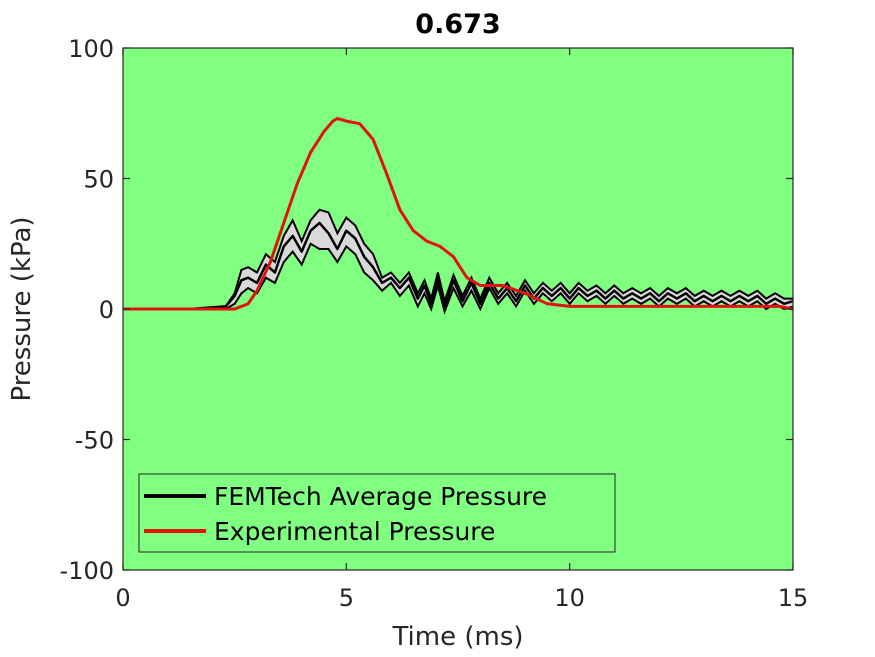 This screenshot has height=657, width=875. Describe the element at coordinates (22, 308) in the screenshot. I see `y-axis-label: Pressure (kPa)` at that location.